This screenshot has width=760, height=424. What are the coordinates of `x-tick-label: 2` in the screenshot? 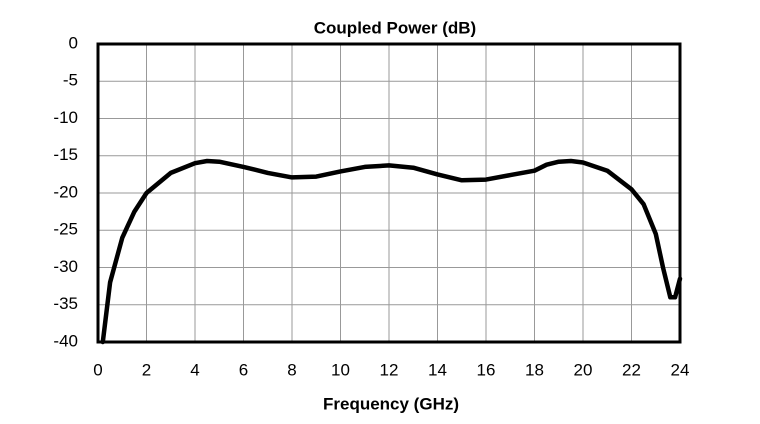 It's located at (146, 369).